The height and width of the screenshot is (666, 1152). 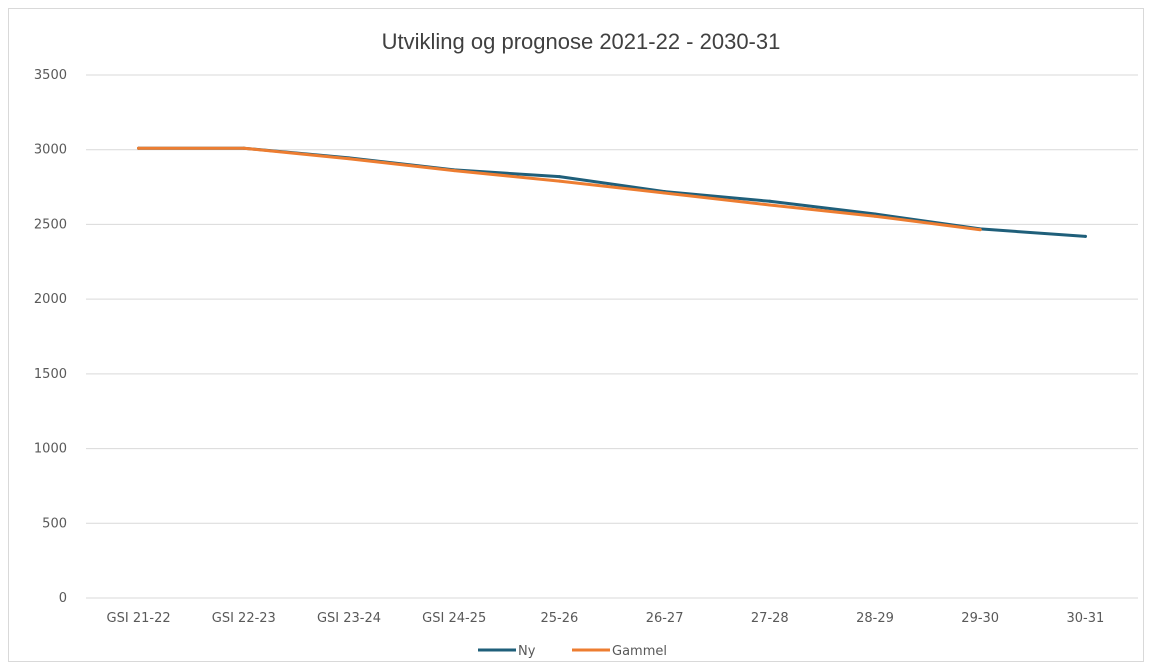 What do you see at coordinates (581, 41) in the screenshot?
I see `chart-title: Utvikling og prognose 2021-22 - 2030-31` at bounding box center [581, 41].